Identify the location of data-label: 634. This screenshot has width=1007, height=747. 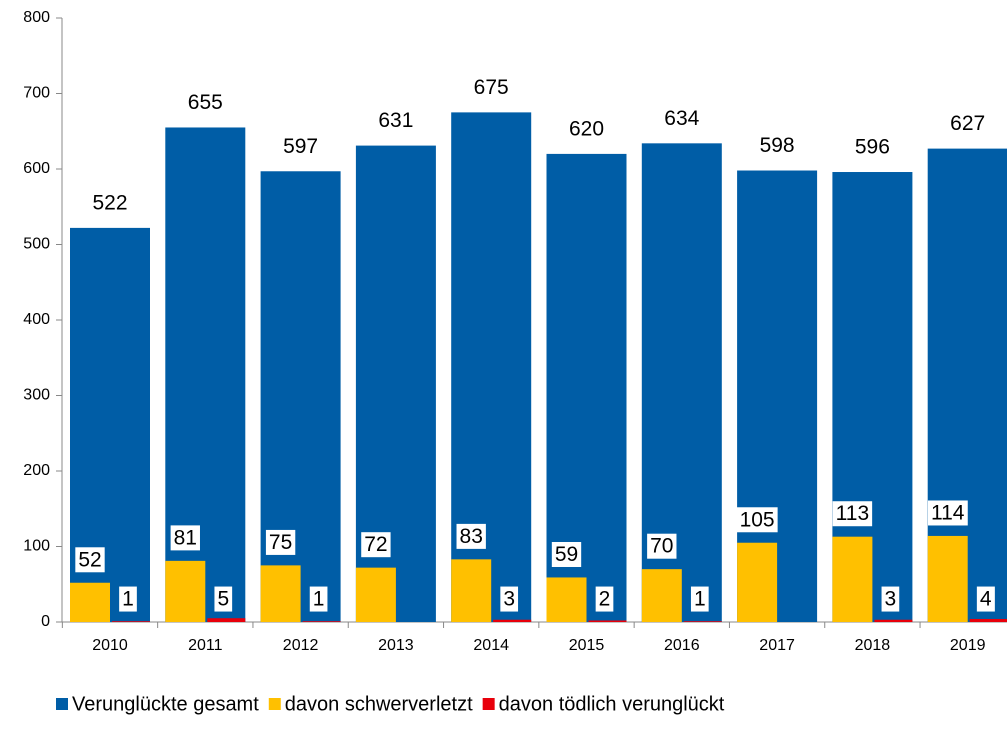
(681, 118).